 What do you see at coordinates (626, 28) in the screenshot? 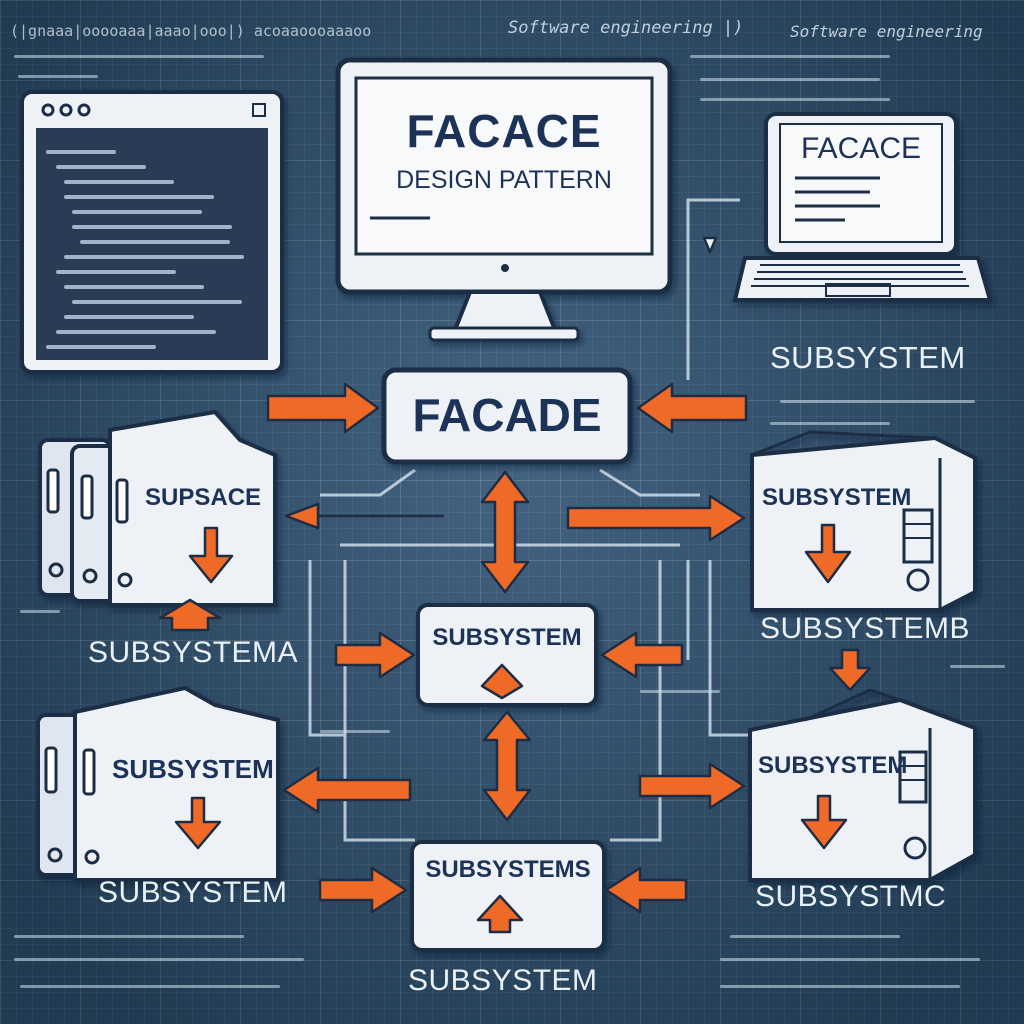
I see `header-text-center: Software engineering |)` at bounding box center [626, 28].